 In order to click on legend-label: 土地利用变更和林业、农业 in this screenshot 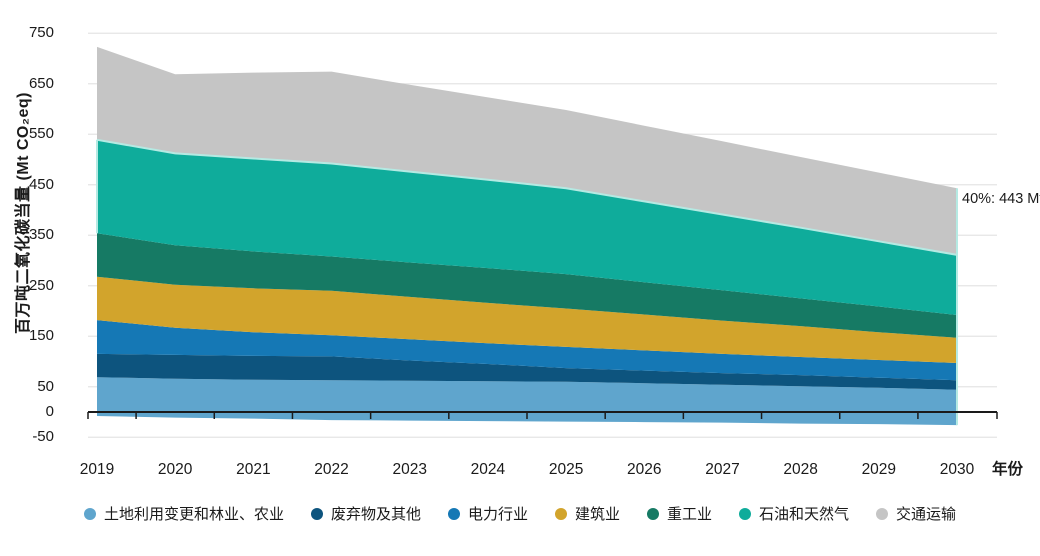, I will do `click(193, 514)`.